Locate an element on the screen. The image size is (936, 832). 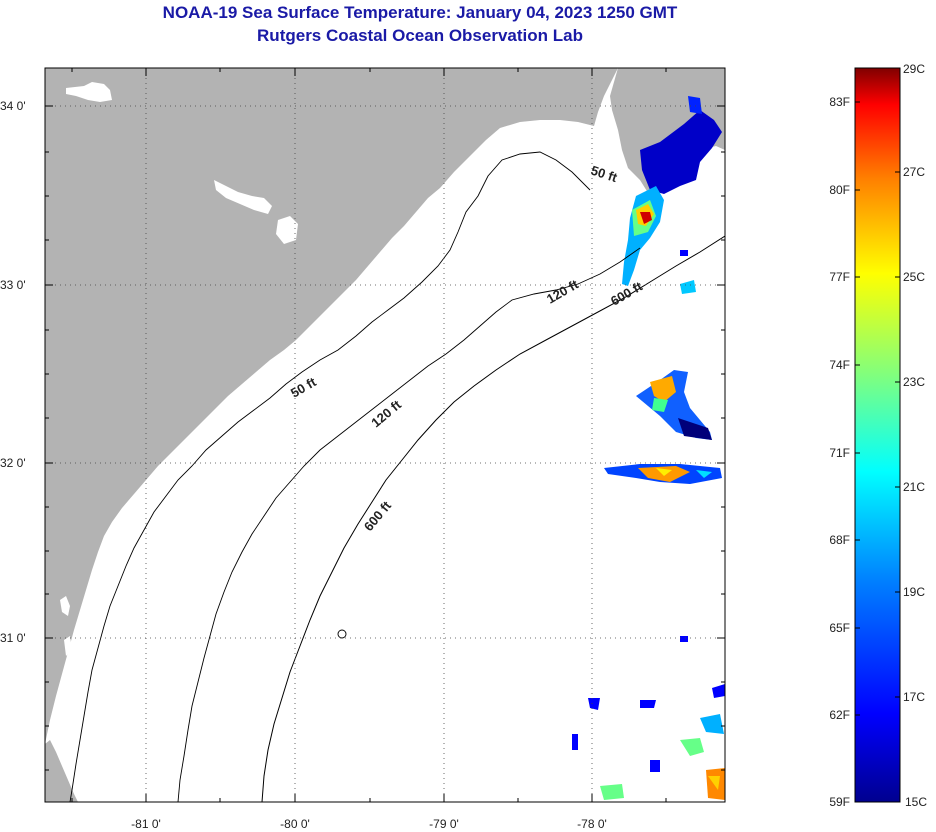
lat-label: 31 0' is located at coordinates (13, 638).